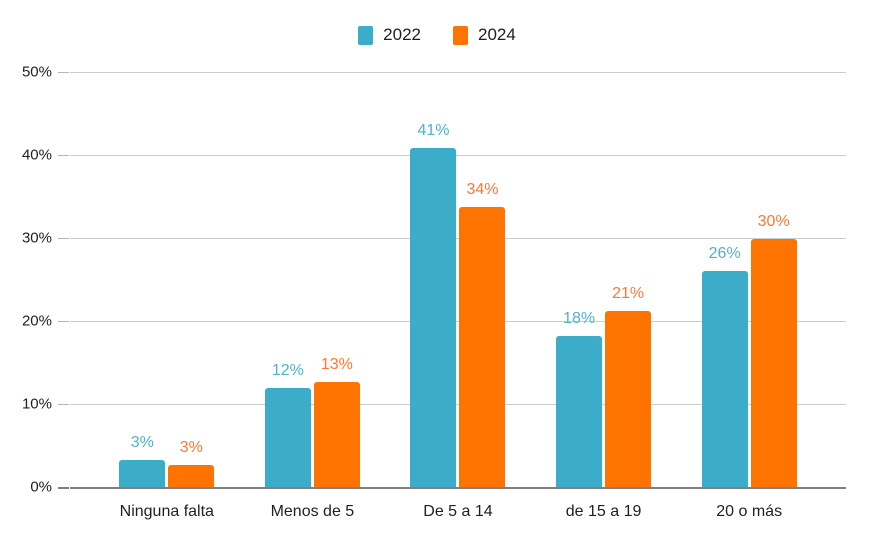 This screenshot has width=874, height=540. What do you see at coordinates (579, 398) in the screenshot?
I see `bar-2022: 18%` at bounding box center [579, 398].